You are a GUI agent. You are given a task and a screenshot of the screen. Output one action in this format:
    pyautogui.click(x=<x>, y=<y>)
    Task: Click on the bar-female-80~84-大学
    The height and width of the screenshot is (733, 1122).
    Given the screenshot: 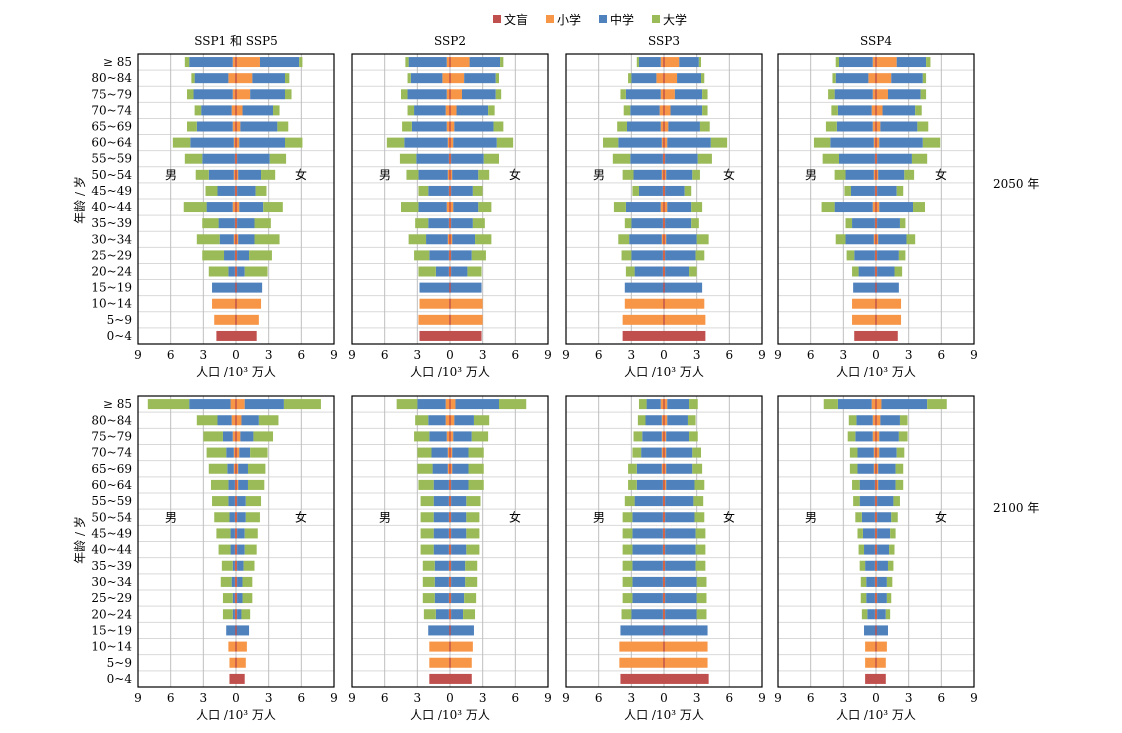 What is the action you would take?
    pyautogui.click(x=903, y=420)
    